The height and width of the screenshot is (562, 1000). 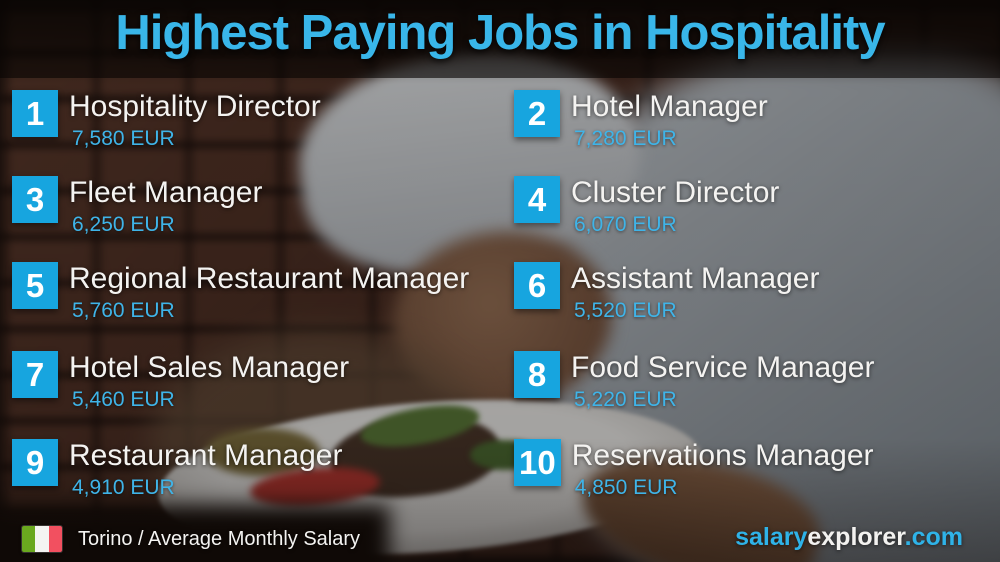 What do you see at coordinates (123, 399) in the screenshot?
I see `job-salary: 5,460 EUR` at bounding box center [123, 399].